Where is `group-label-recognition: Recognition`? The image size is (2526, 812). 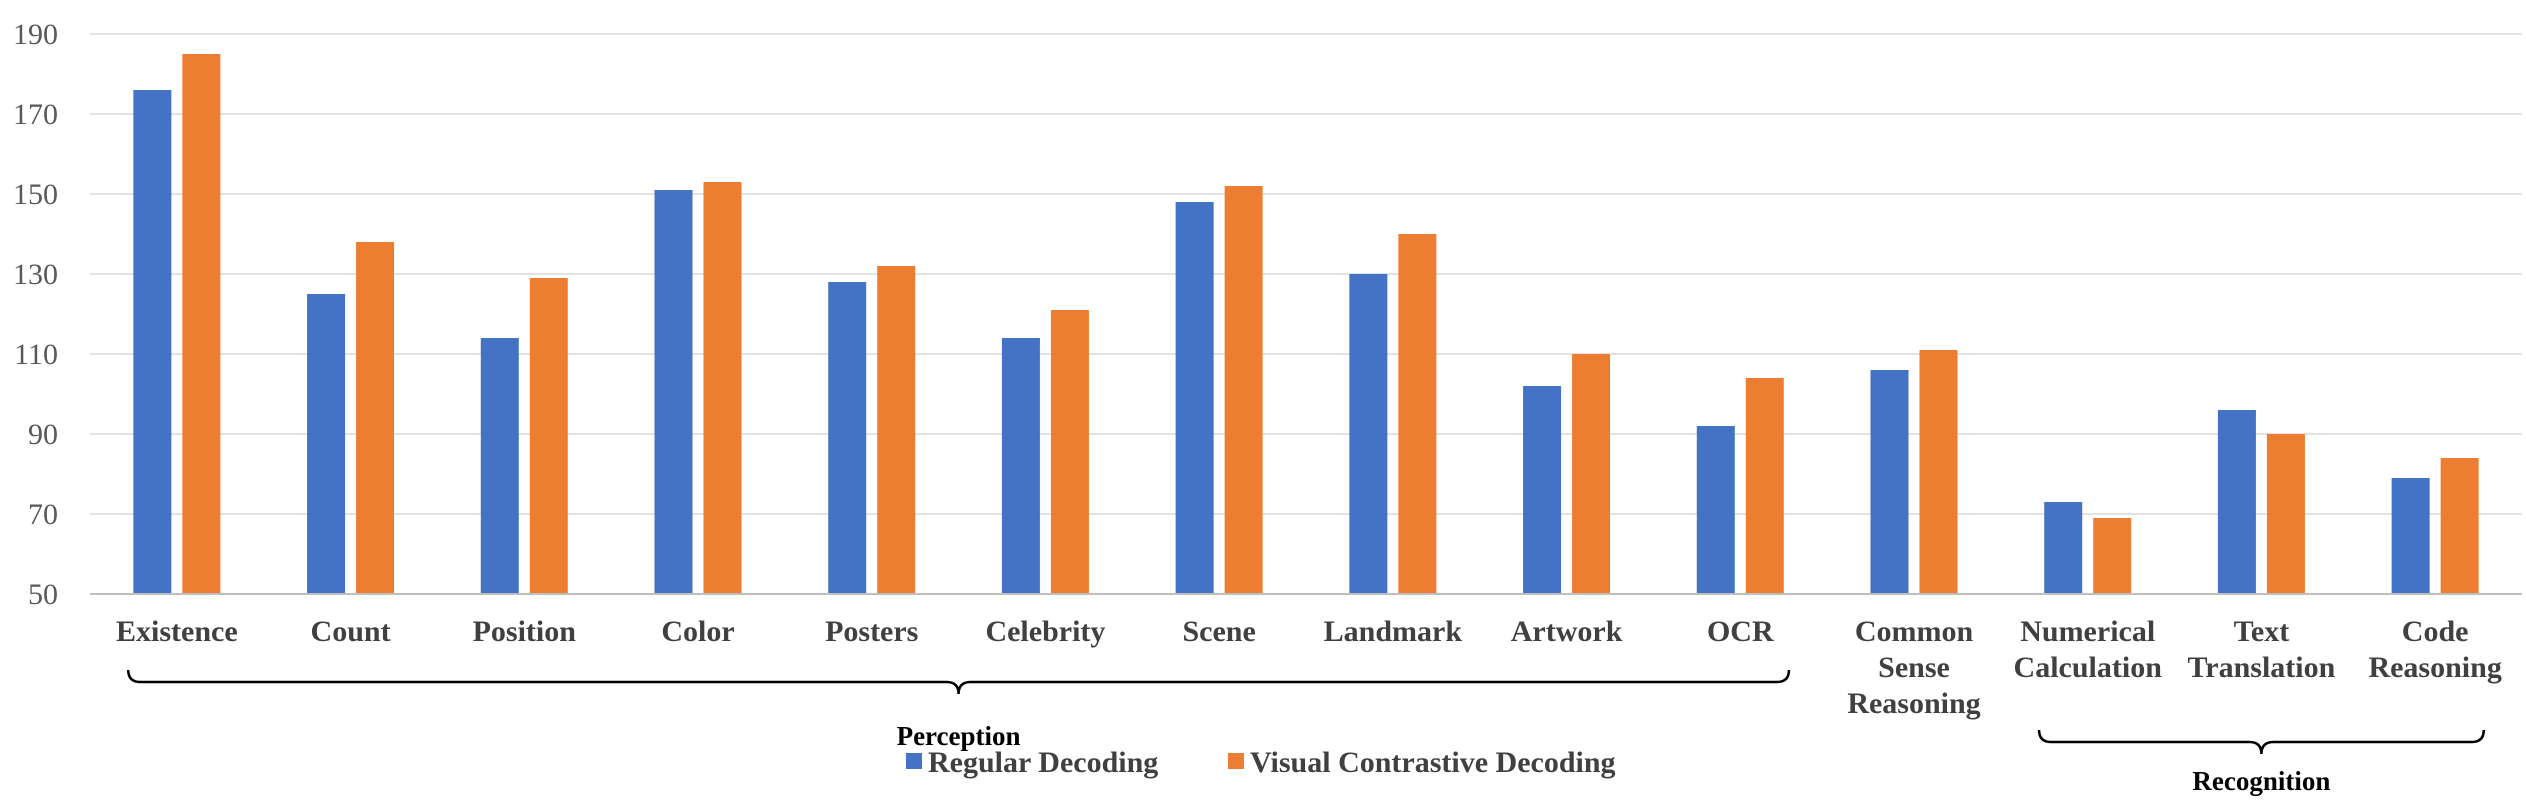
group-label-recognition: Recognition is located at coordinates (2261, 781).